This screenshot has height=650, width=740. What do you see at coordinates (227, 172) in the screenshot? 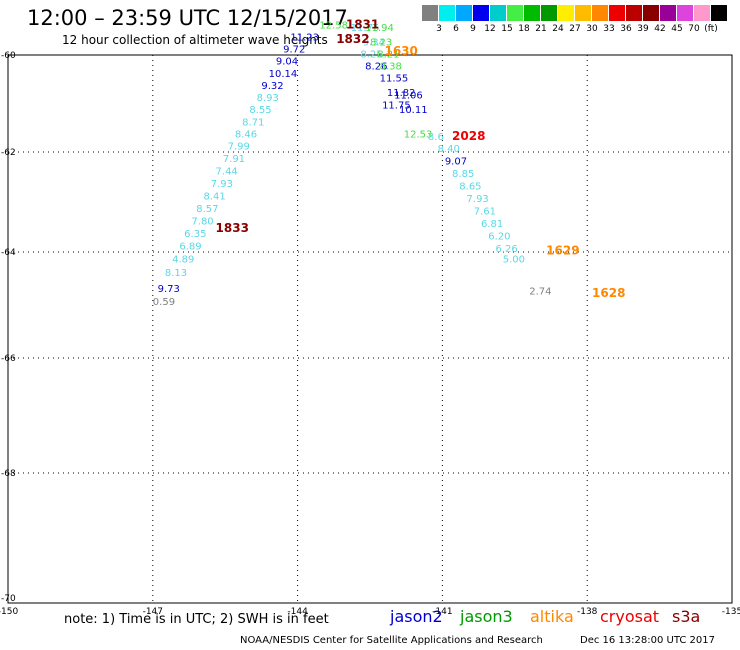
I see `wave-height-label: 7.44` at bounding box center [227, 172].